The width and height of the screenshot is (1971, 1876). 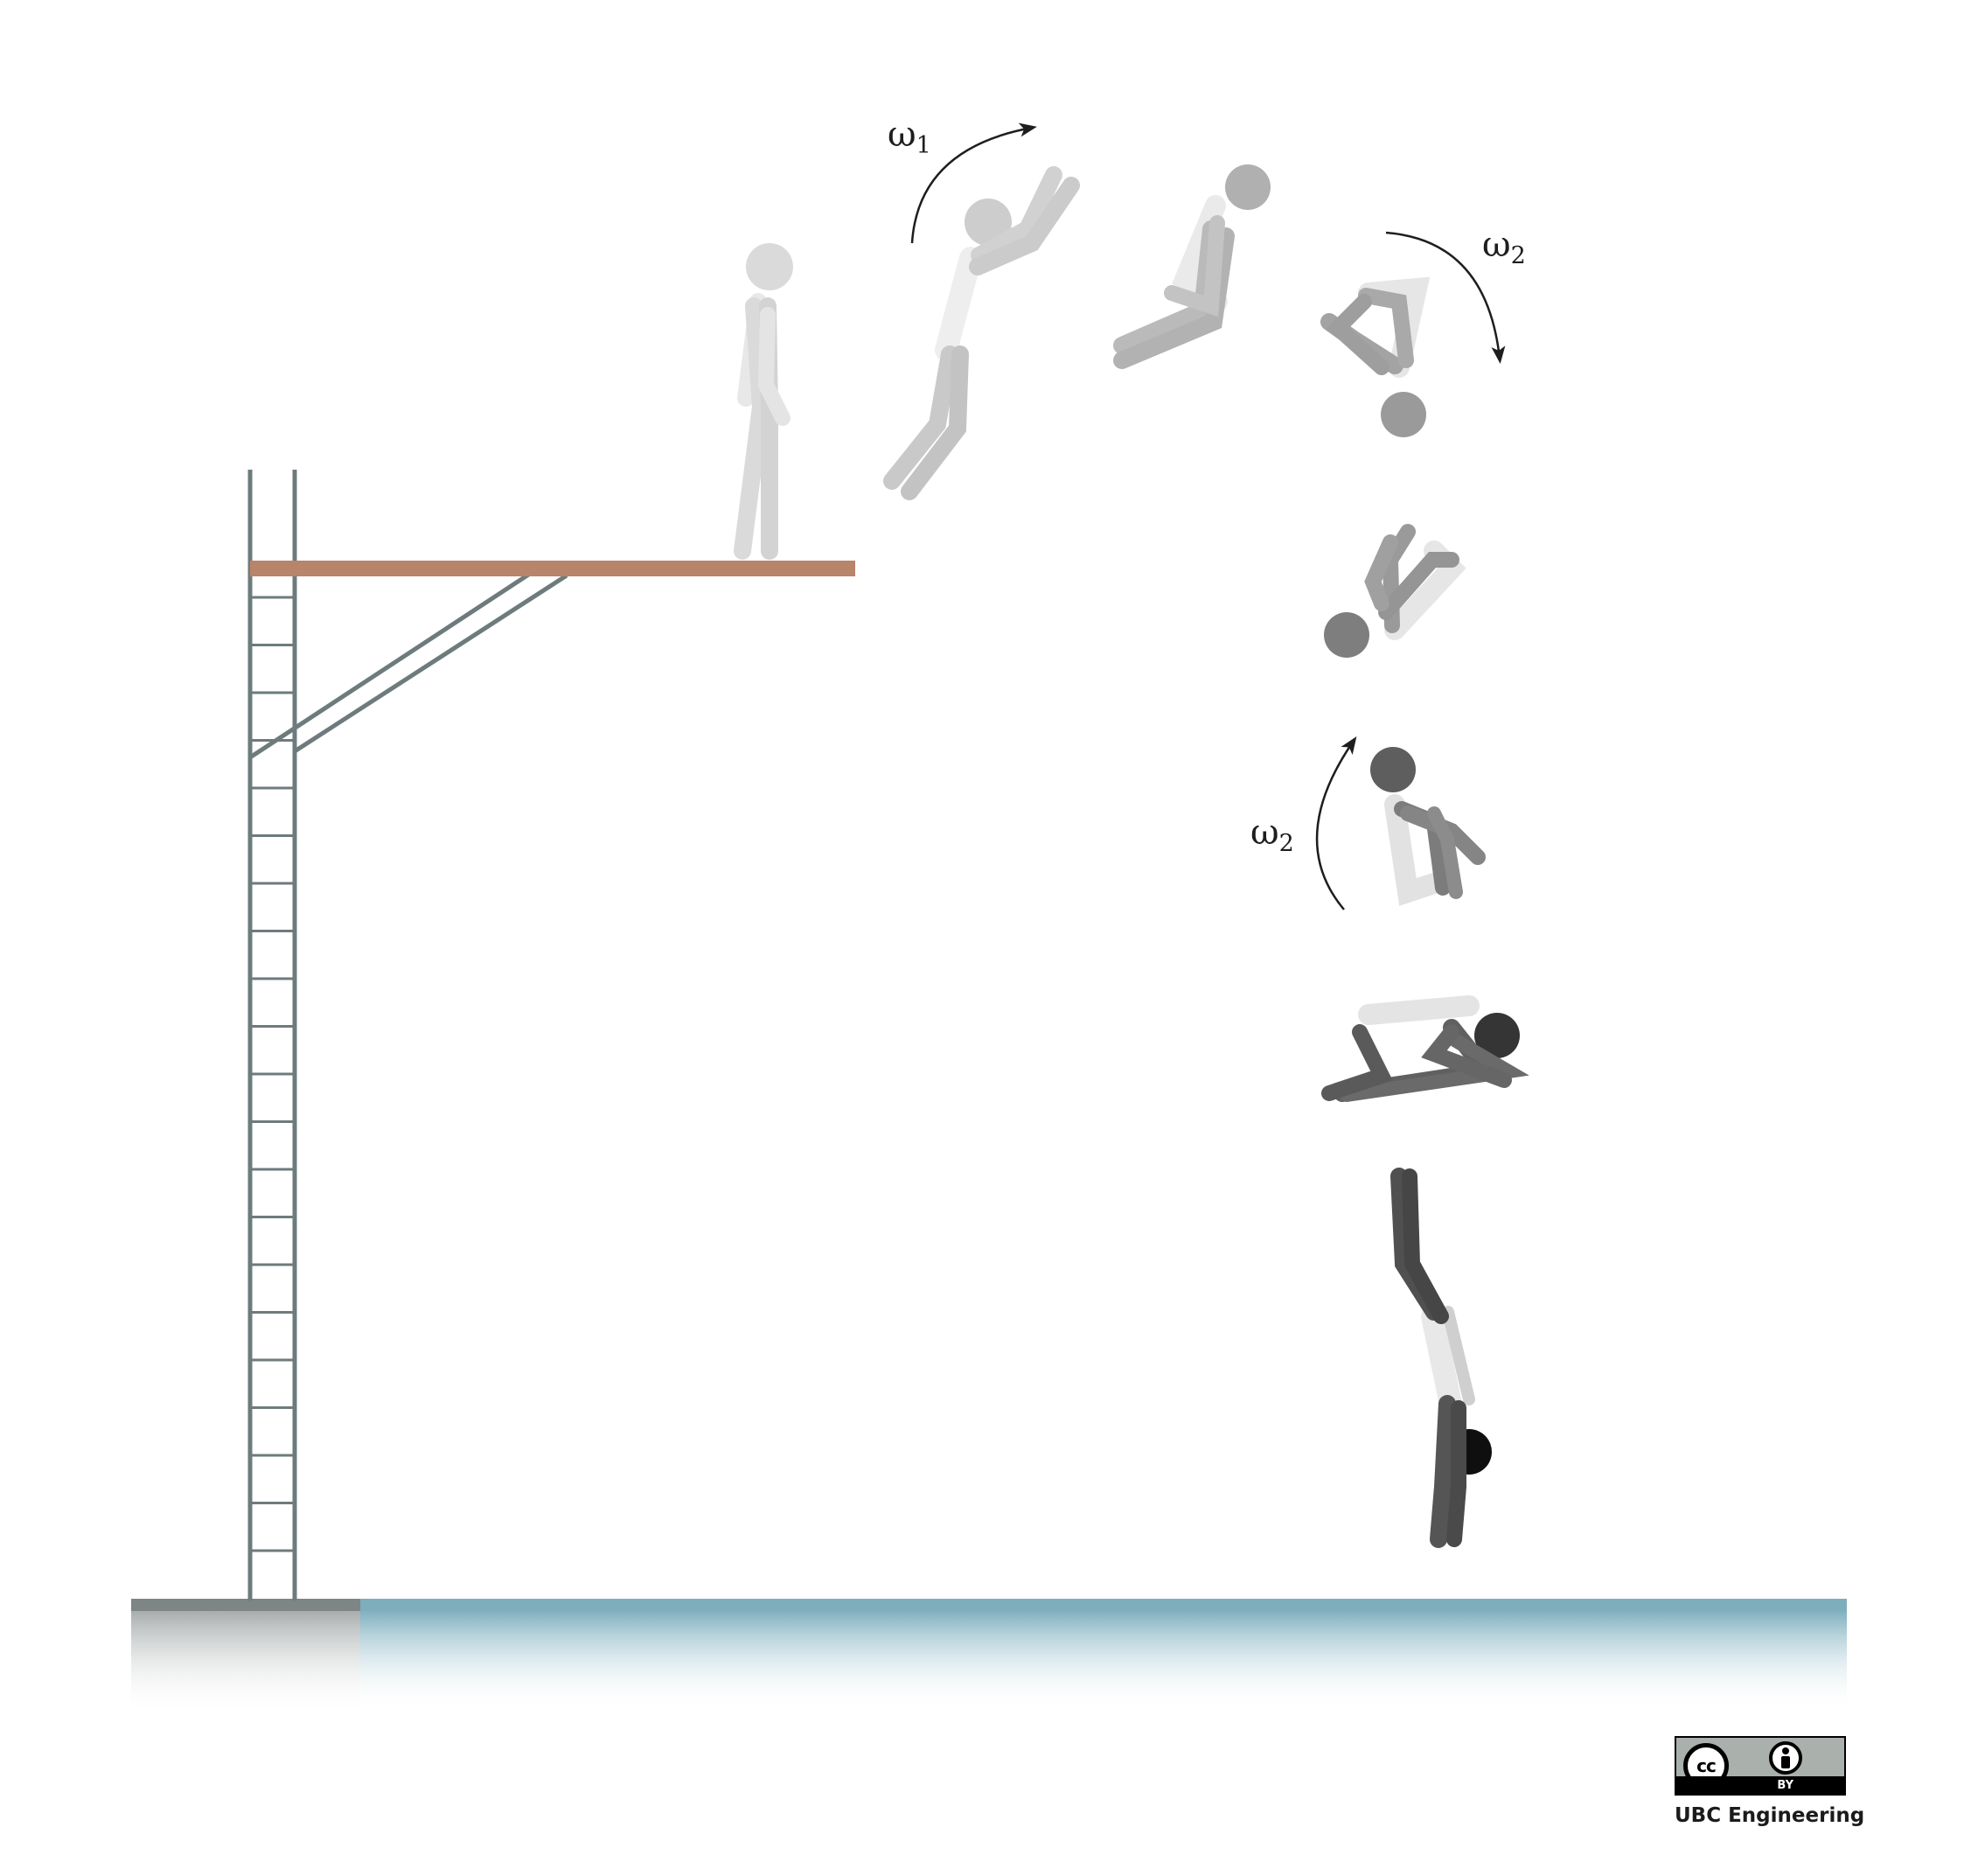 I want to click on badge-bottom-bar, so click(x=1760, y=1785).